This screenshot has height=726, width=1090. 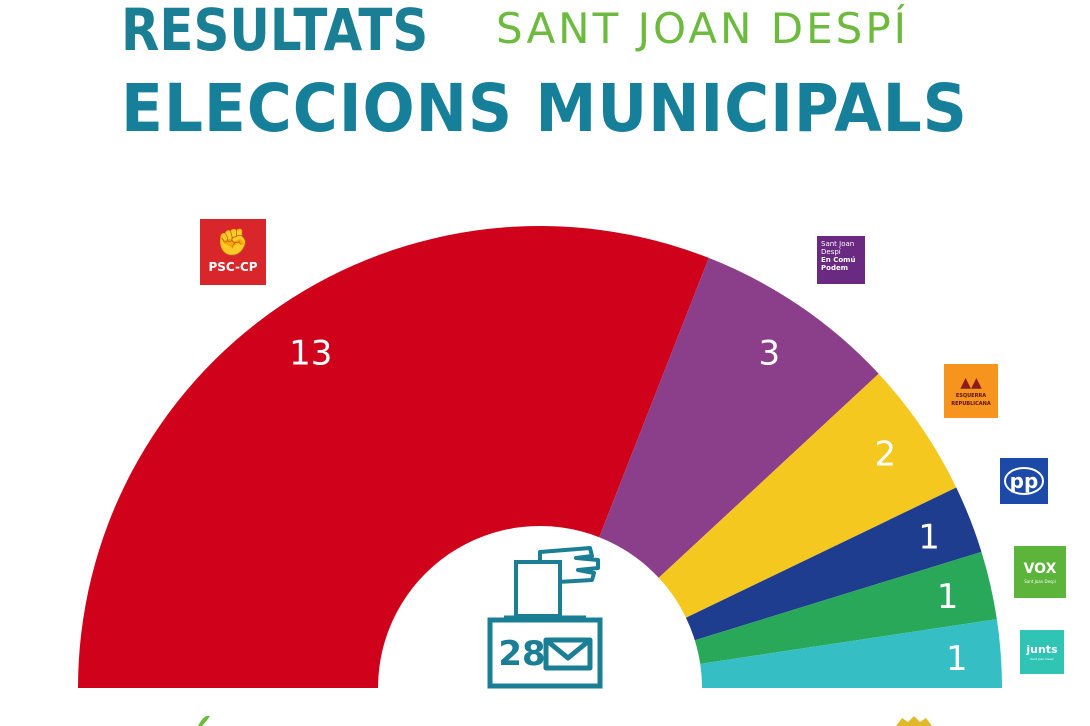 What do you see at coordinates (310, 354) in the screenshot?
I see `seat-count-label-0: 13` at bounding box center [310, 354].